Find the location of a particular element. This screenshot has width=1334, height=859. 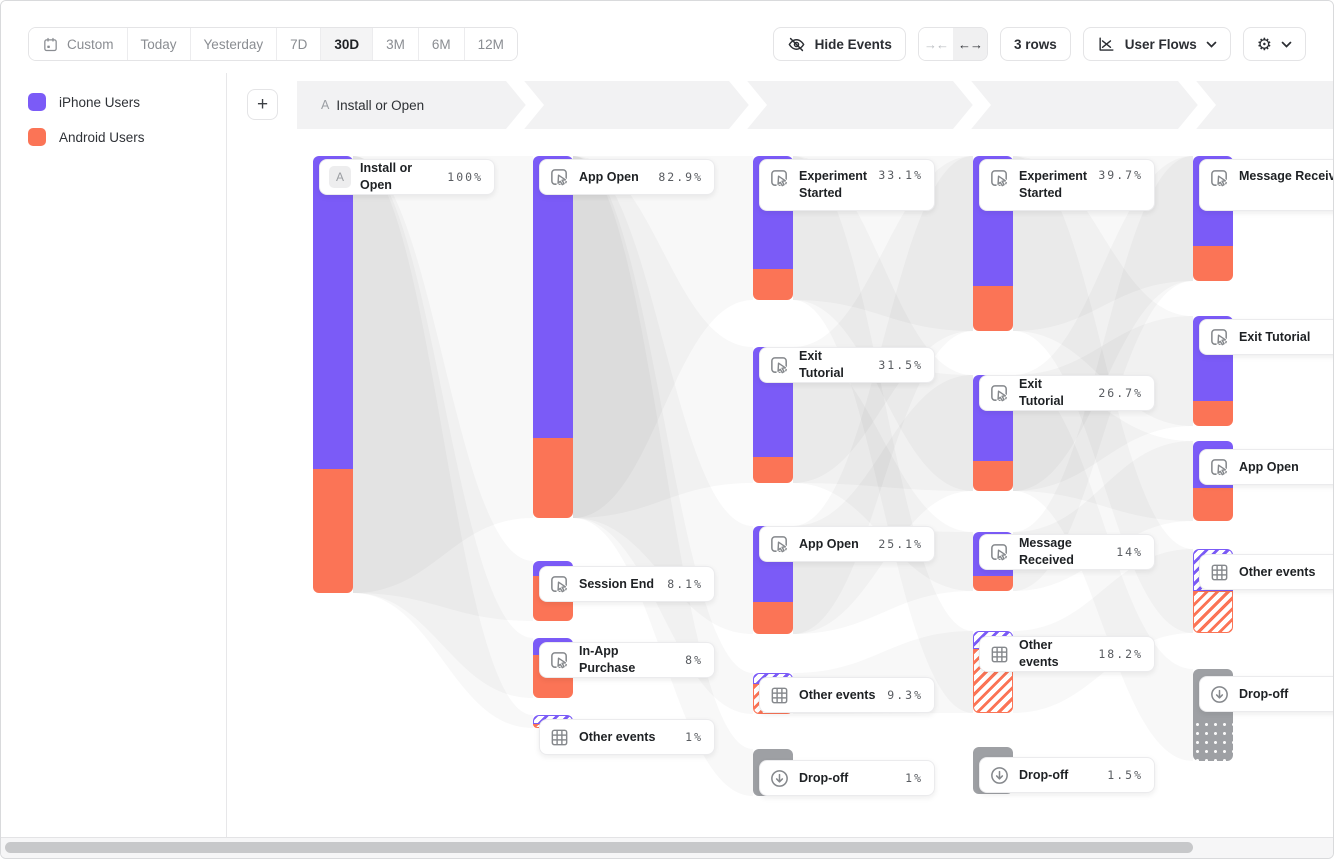

horizontal-scrollbar-thumb is located at coordinates (599, 847).